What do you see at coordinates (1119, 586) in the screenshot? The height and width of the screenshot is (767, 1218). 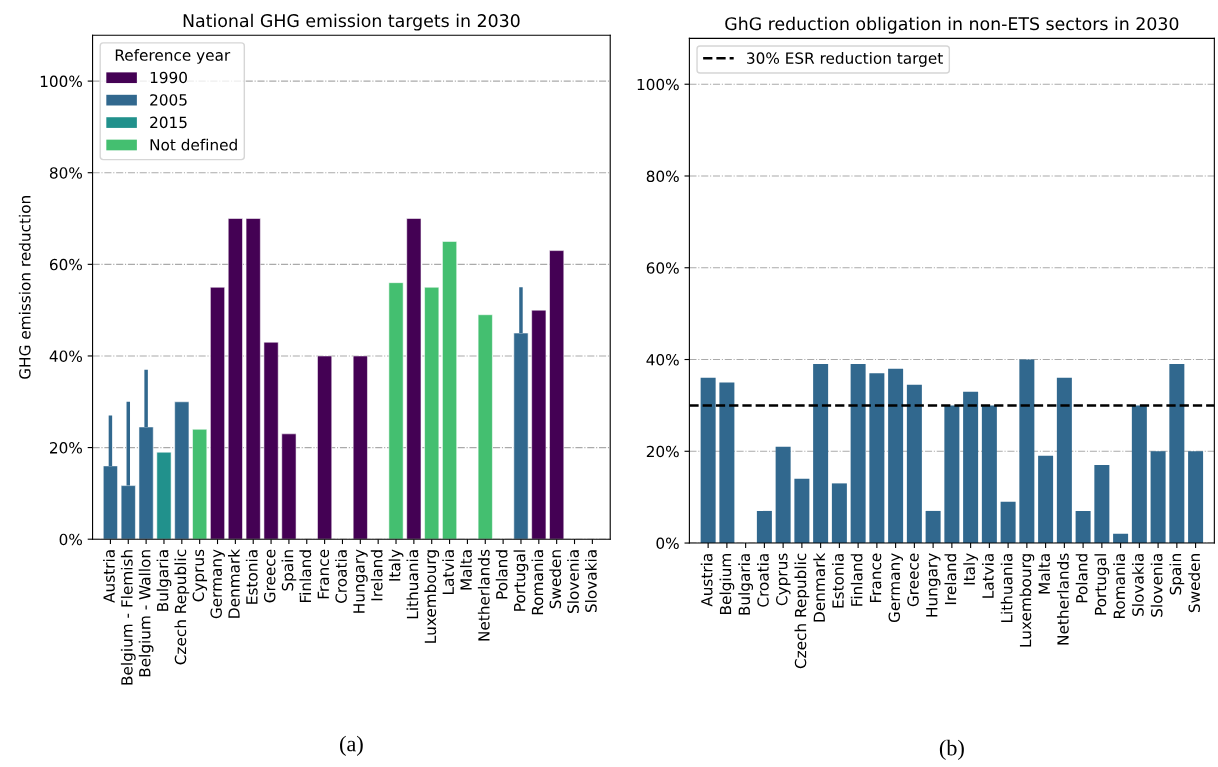 I see `x-tick-label: Romania` at bounding box center [1119, 586].